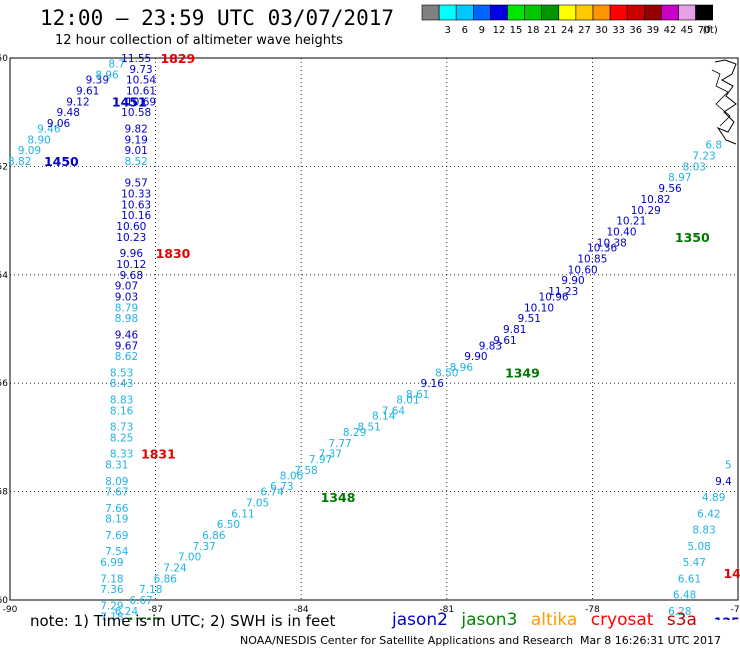  I want to click on swh-value-label: 8.01, so click(407, 400).